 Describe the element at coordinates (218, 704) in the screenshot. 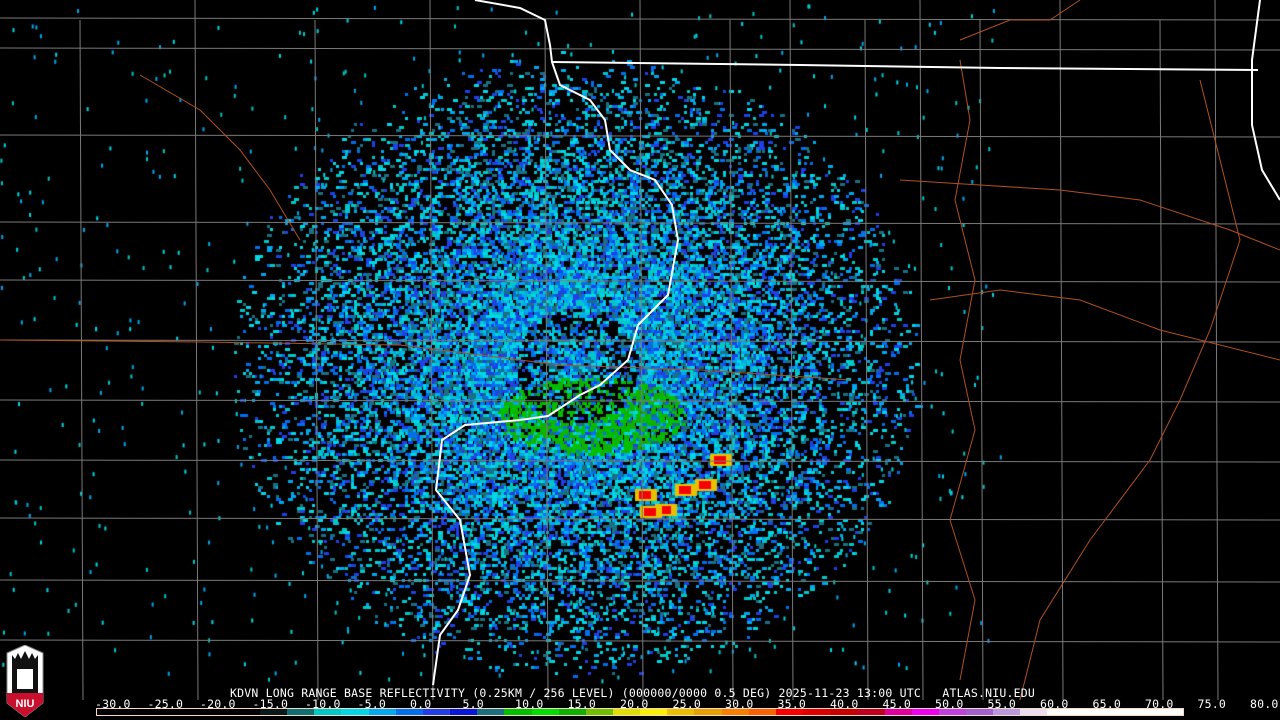

I see `legend-tick: -20.0` at that location.